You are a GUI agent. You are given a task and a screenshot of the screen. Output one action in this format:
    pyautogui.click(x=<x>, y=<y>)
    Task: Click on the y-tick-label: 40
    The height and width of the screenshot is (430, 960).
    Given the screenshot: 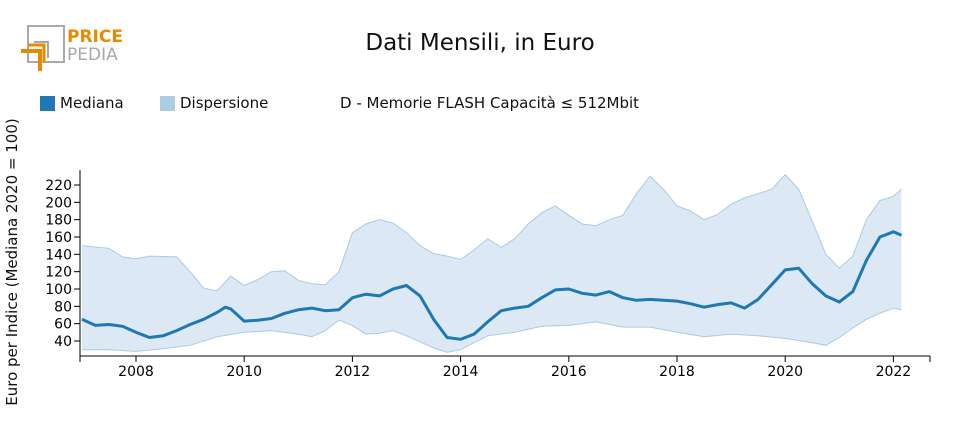 What is the action you would take?
    pyautogui.click(x=63, y=342)
    